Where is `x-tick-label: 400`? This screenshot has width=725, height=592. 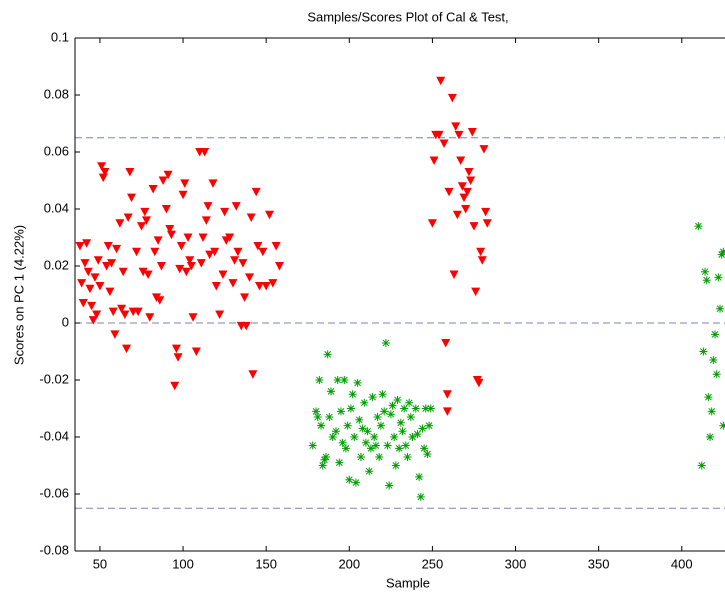
x-tick-label: 400 is located at coordinates (682, 563).